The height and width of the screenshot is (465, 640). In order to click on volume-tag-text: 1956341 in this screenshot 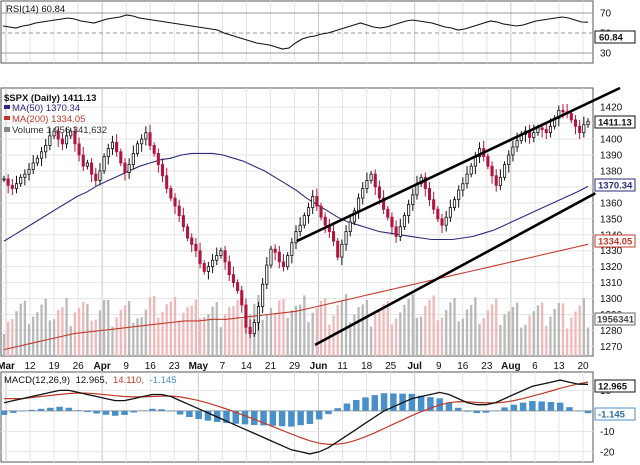, I will do `click(616, 320)`.